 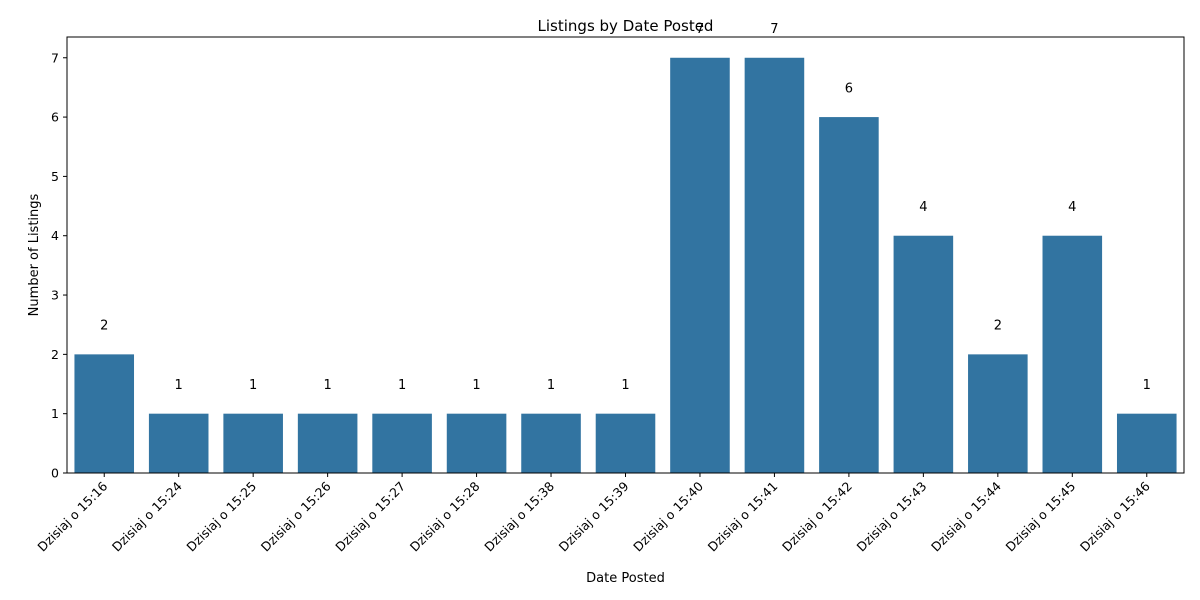 I want to click on data-label-9: 7, so click(x=774, y=29).